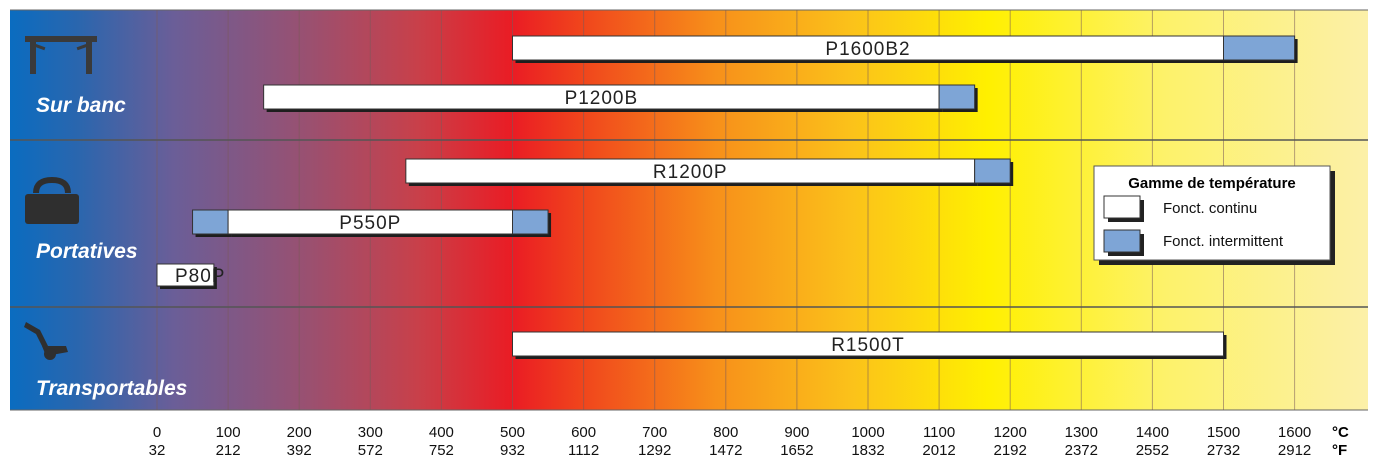 The width and height of the screenshot is (1374, 459). I want to click on bar-p1200b-intermittent, so click(957, 97).